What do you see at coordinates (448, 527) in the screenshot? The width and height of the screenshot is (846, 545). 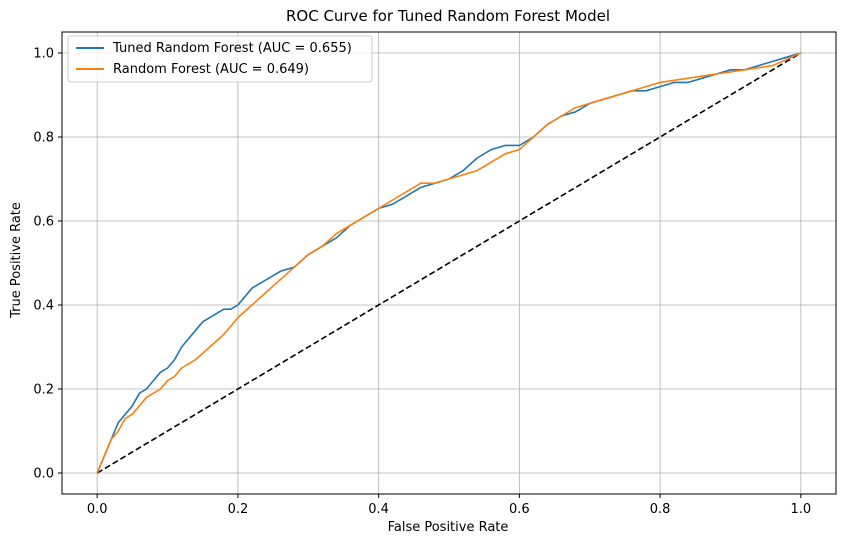 I see `x-axis-label: False Positive Rate` at bounding box center [448, 527].